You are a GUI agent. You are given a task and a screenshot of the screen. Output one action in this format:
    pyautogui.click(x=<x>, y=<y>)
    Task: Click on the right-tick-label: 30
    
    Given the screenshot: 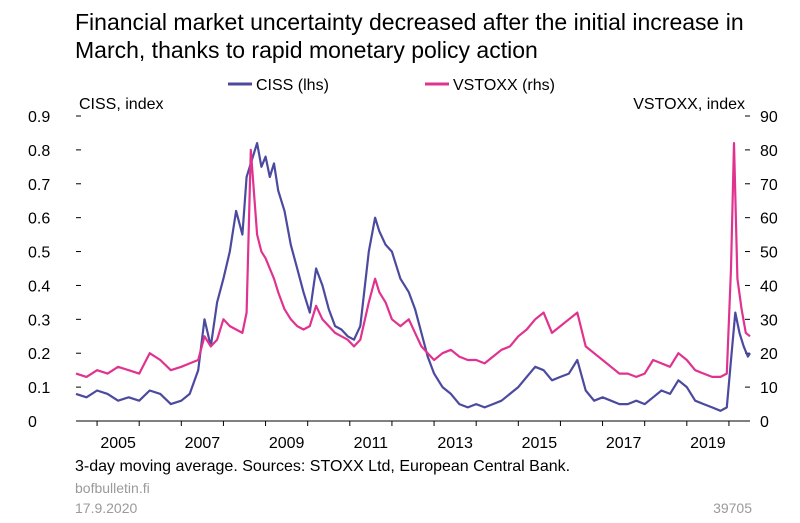 What is the action you would take?
    pyautogui.click(x=769, y=320)
    